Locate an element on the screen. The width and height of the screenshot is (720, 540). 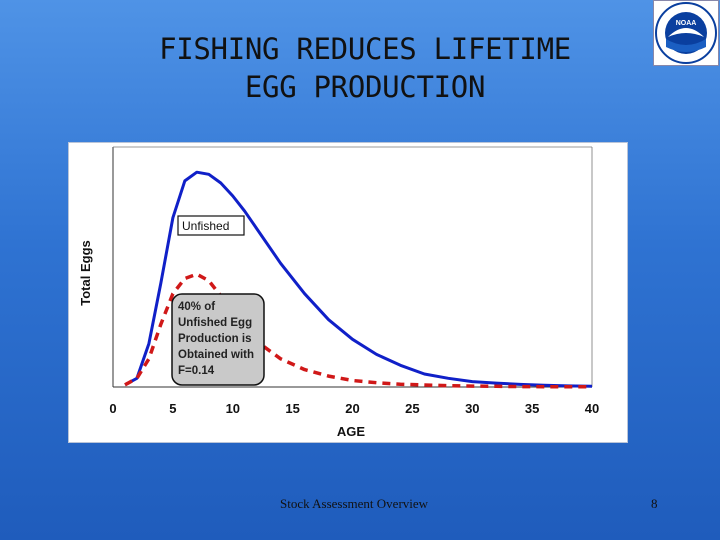
fished-note-line-3: Production is is located at coordinates (214, 339).